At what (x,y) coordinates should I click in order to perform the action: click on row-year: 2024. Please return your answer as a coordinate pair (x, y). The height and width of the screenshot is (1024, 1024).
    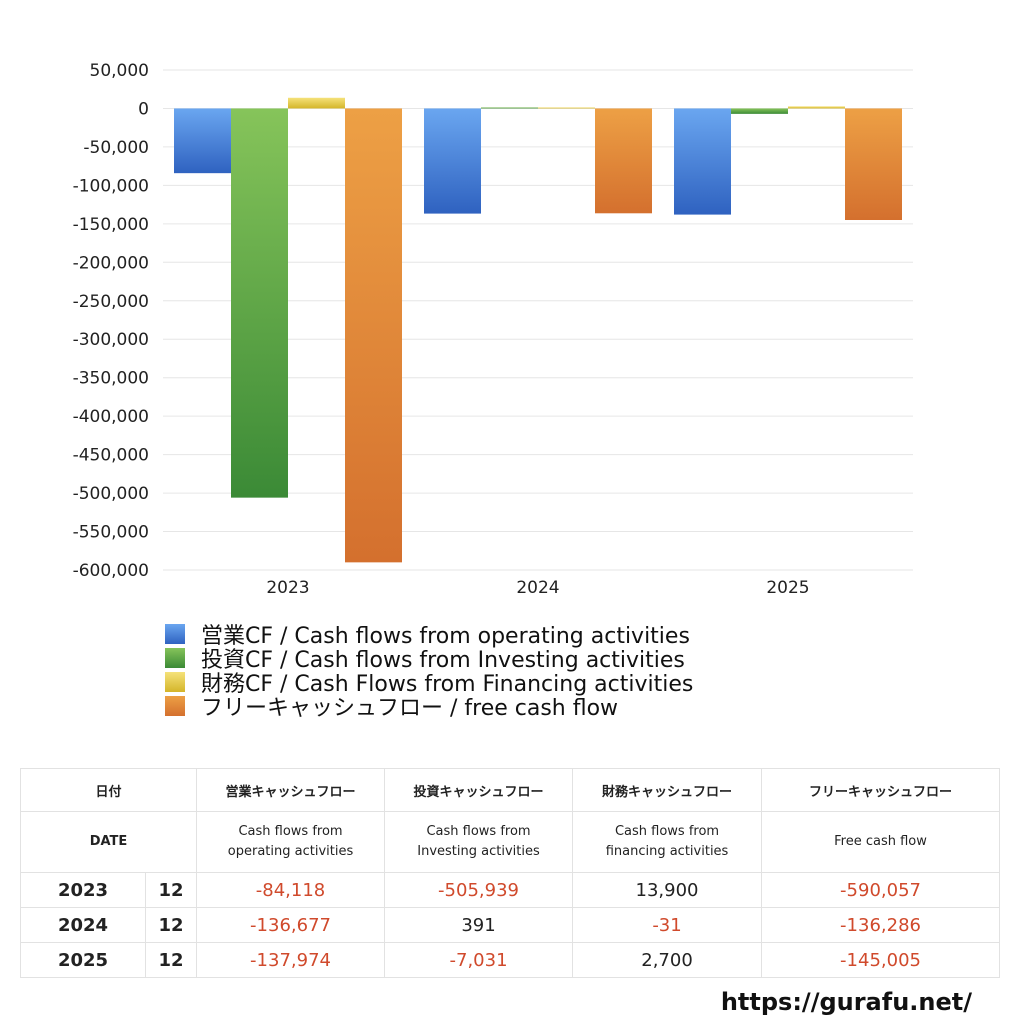
    Looking at the image, I should click on (83, 925).